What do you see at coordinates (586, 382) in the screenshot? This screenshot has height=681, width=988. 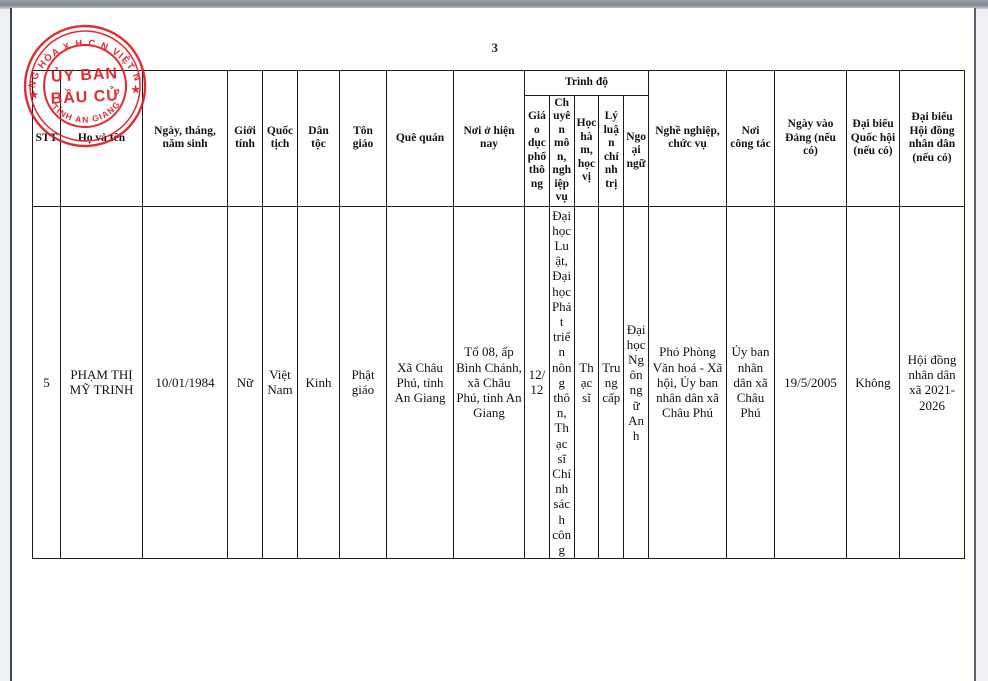 I see `cell-academic: Thạc sĩ` at bounding box center [586, 382].